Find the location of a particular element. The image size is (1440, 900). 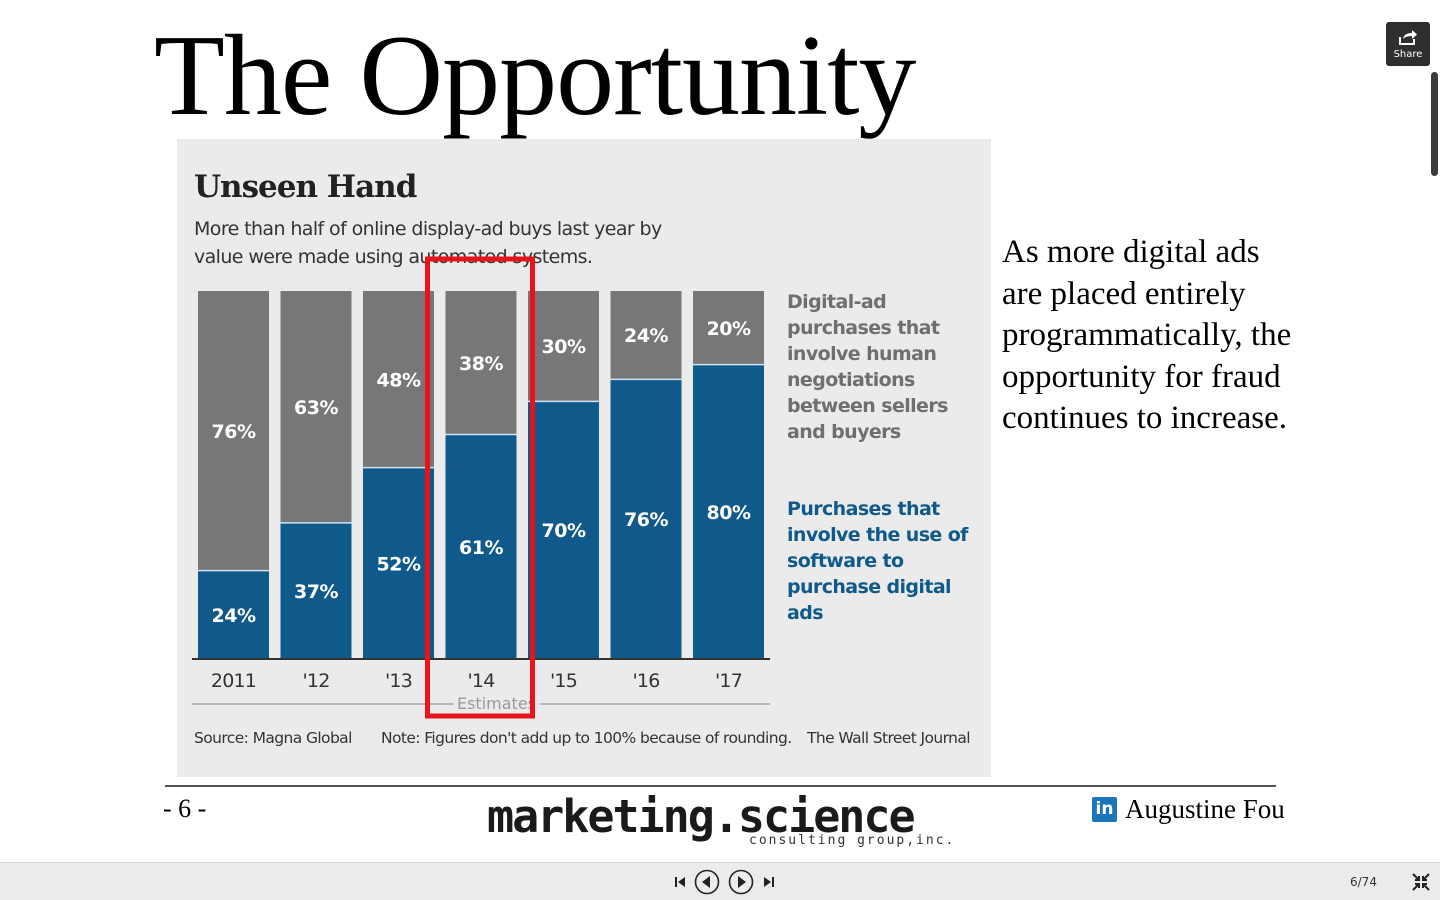

author-credit: in Augustine Fou is located at coordinates (1188, 809).